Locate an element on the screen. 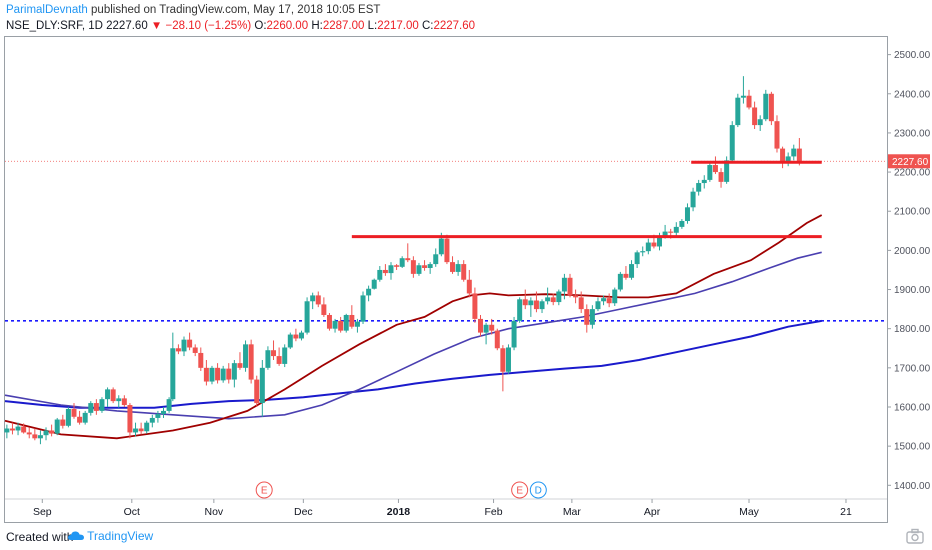 The image size is (932, 550). camera-icon is located at coordinates (915, 536).